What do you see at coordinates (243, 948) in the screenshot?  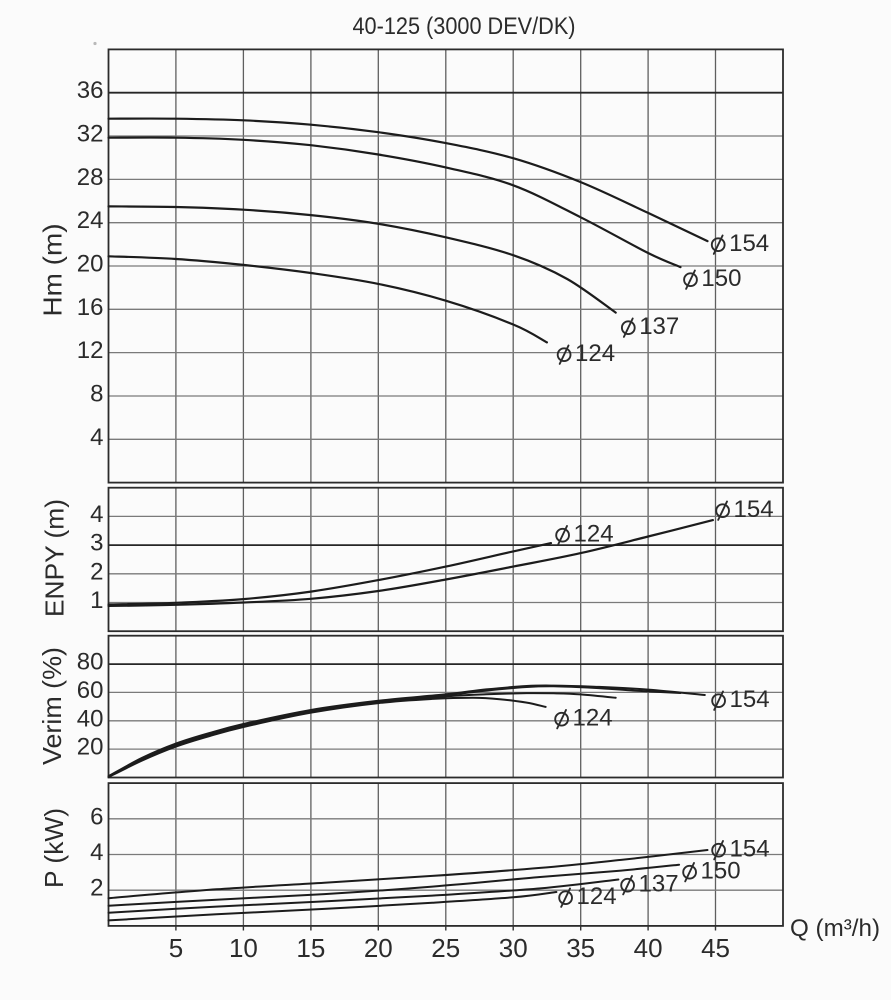 I see `svg-text: 10` at bounding box center [243, 948].